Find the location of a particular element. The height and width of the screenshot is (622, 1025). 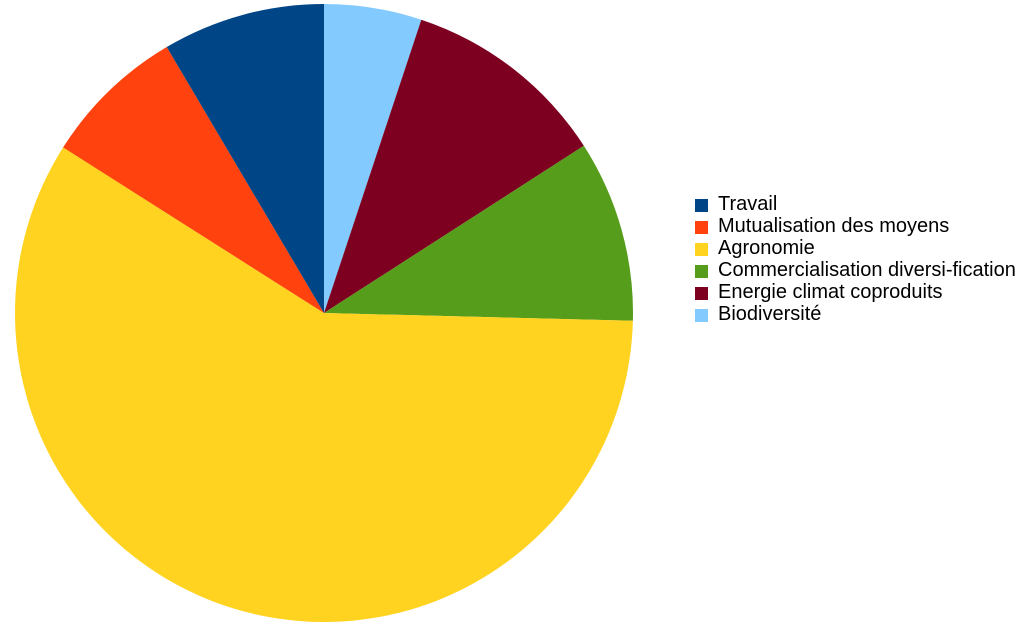

pie-slice-mutualisation-des-moyens is located at coordinates (193, 180).